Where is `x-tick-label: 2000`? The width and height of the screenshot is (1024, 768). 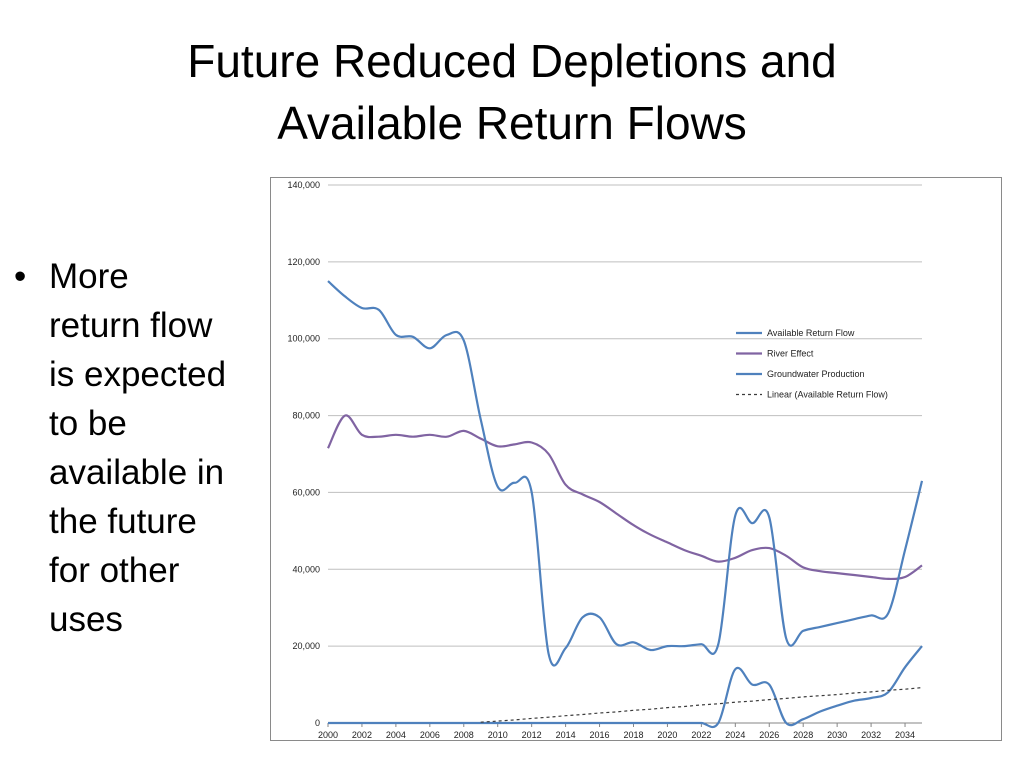 x-tick-label: 2000 is located at coordinates (328, 735).